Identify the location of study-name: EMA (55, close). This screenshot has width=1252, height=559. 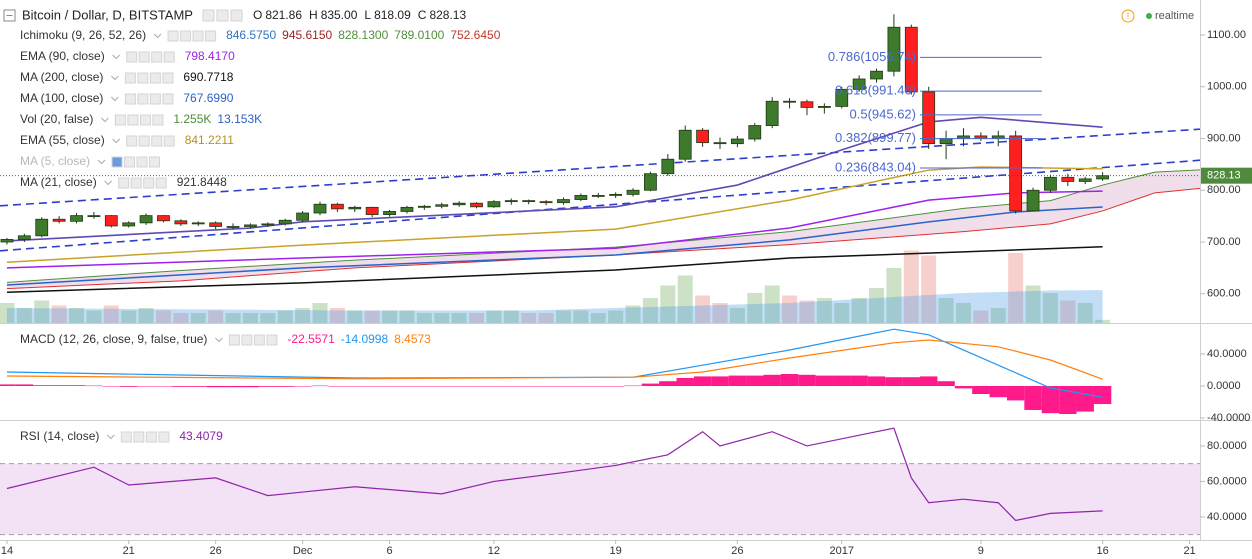
(62, 140).